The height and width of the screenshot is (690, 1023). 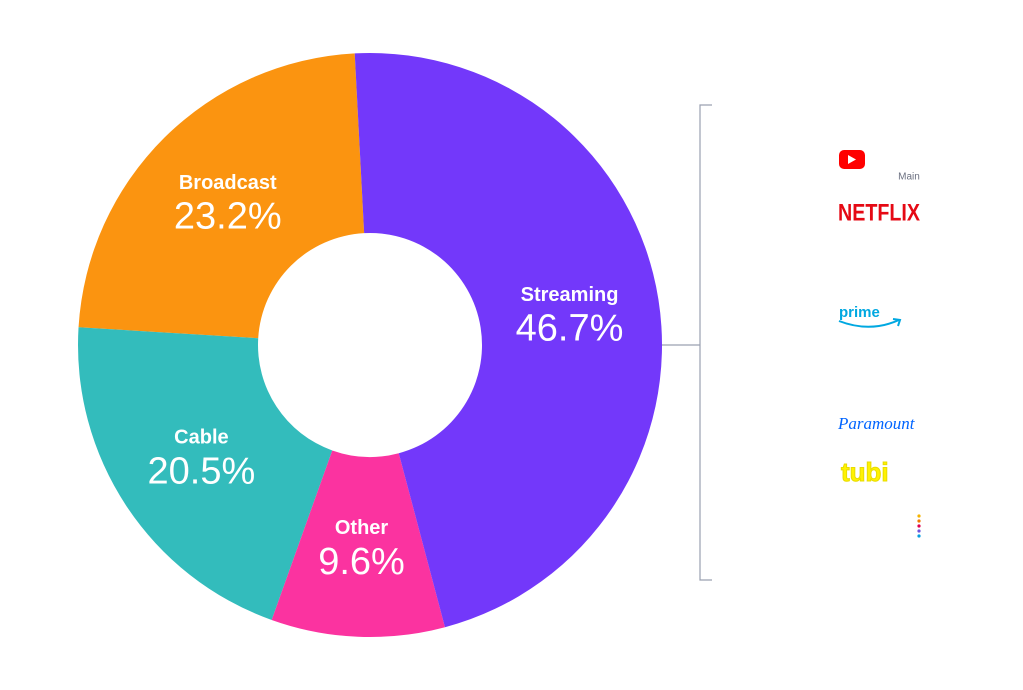 I want to click on youtube-logo, so click(x=852, y=159).